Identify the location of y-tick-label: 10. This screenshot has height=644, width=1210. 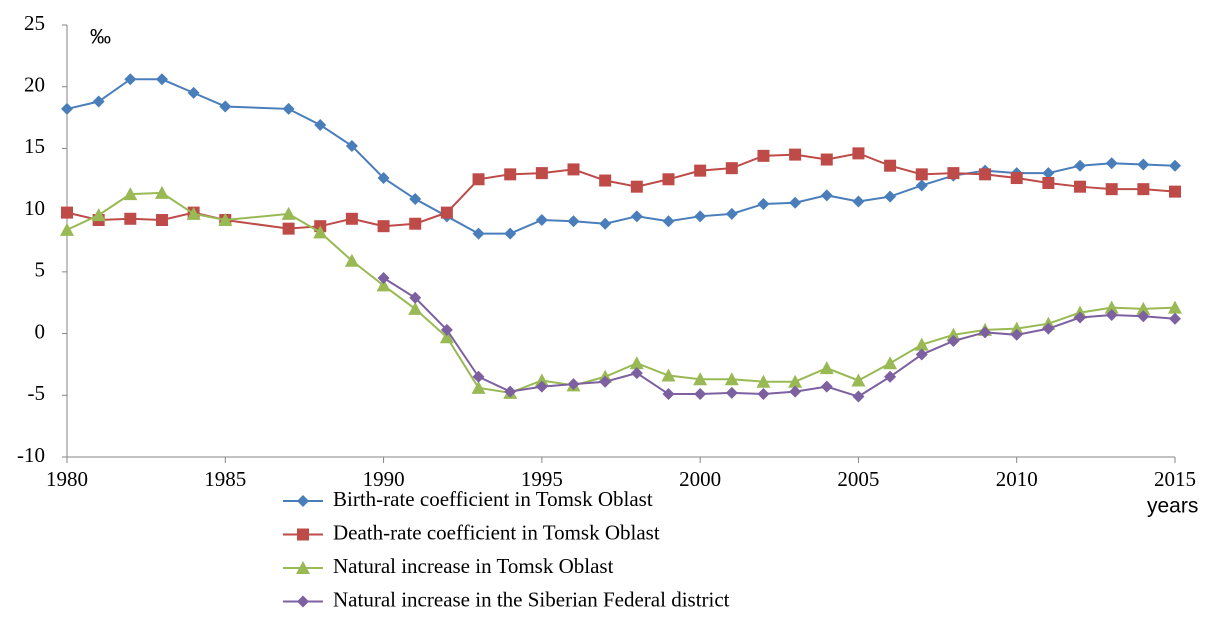
(34, 208).